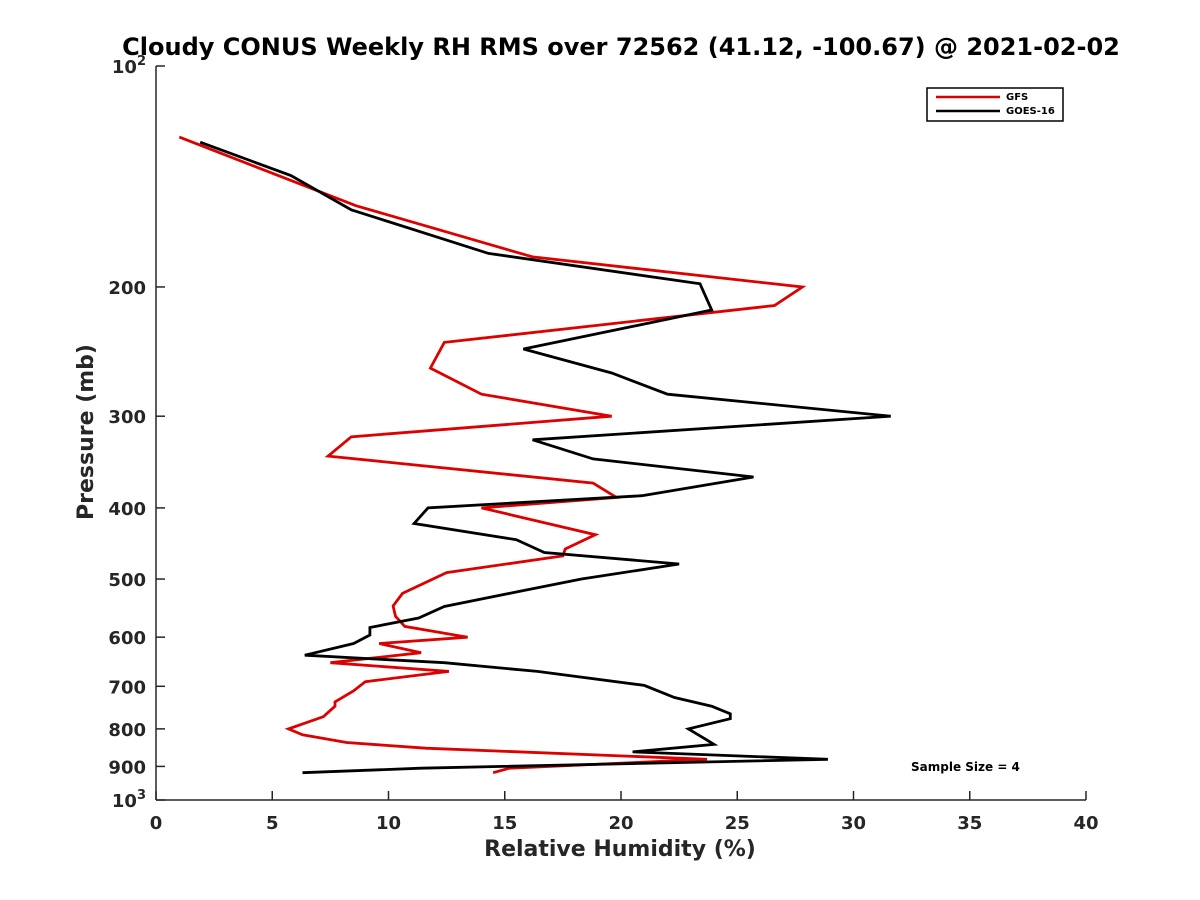  Describe the element at coordinates (969, 823) in the screenshot. I see `x-tick-label: 35` at that location.